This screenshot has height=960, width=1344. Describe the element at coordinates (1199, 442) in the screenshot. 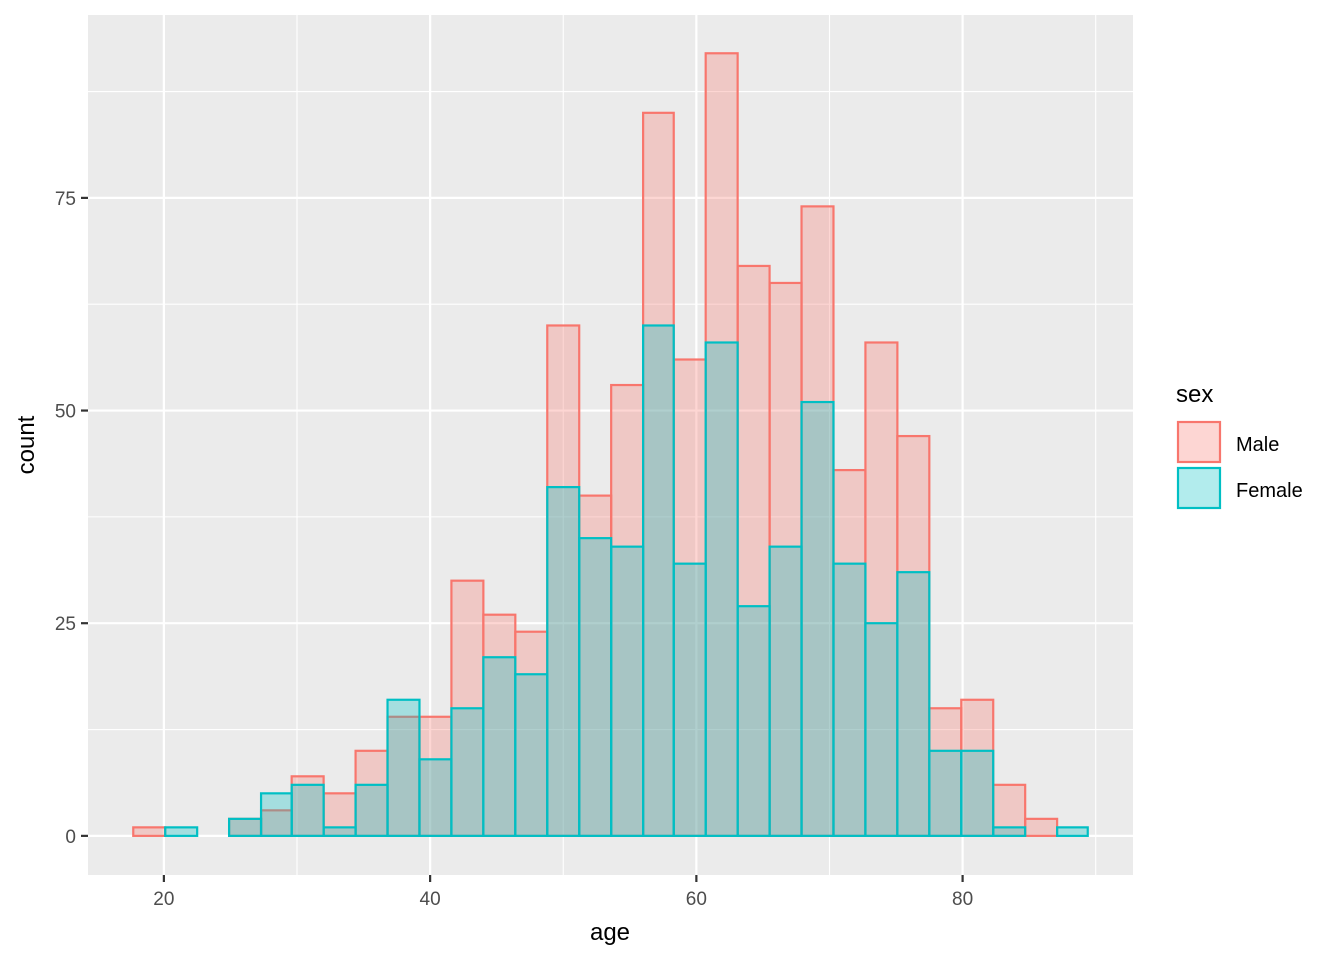

I see `legend-swatch-male` at that location.